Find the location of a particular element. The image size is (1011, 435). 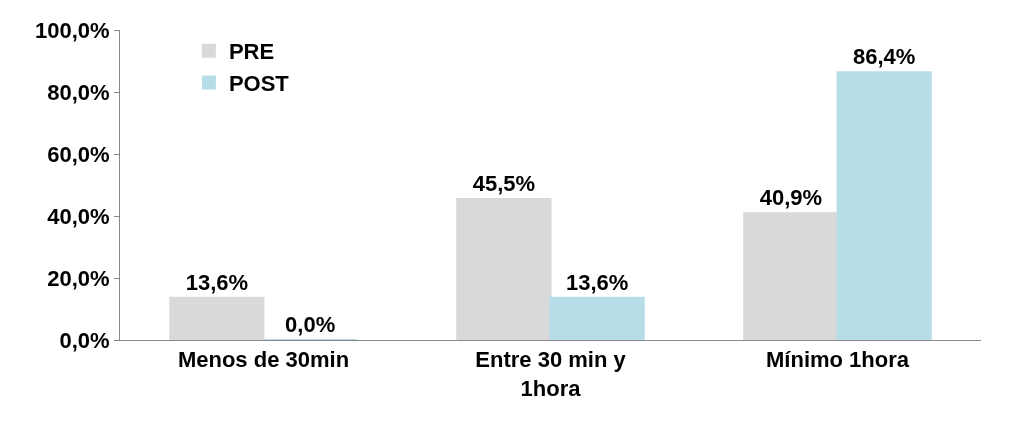

y-tick-label: 20,0% is located at coordinates (78, 278).